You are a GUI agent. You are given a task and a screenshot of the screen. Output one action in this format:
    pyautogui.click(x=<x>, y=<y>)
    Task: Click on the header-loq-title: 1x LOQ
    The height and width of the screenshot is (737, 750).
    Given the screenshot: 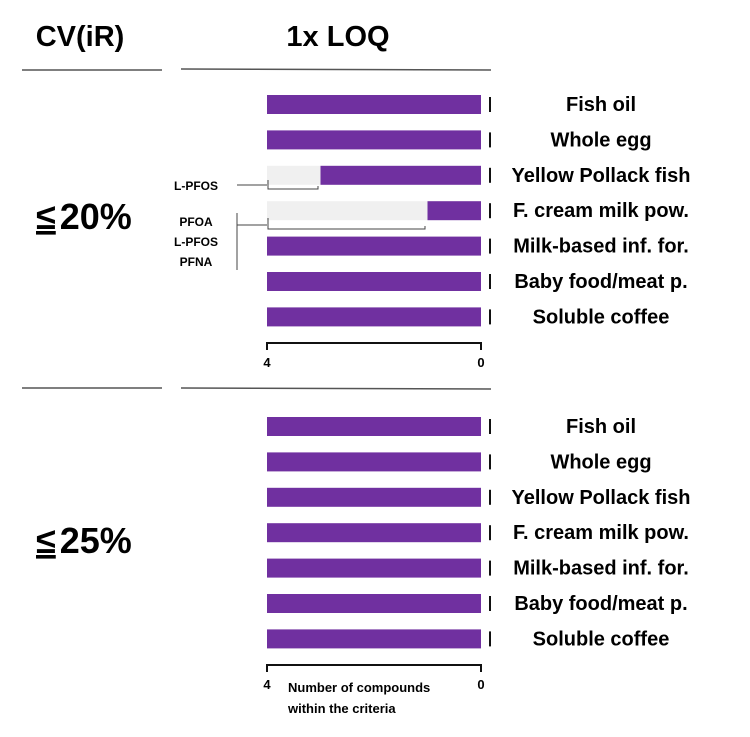 What is the action you would take?
    pyautogui.click(x=337, y=37)
    